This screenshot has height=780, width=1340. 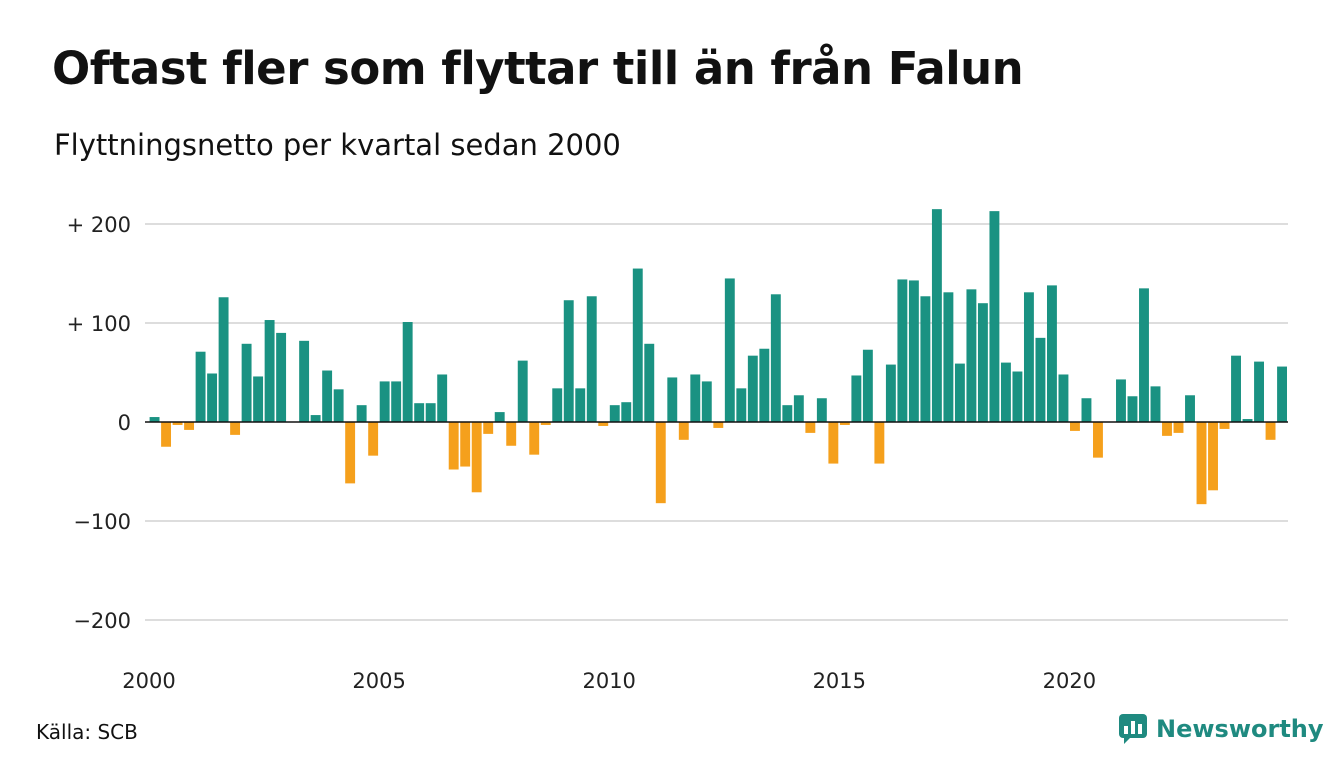 What do you see at coordinates (124, 423) in the screenshot?
I see `y-tick-label: 0` at bounding box center [124, 423].